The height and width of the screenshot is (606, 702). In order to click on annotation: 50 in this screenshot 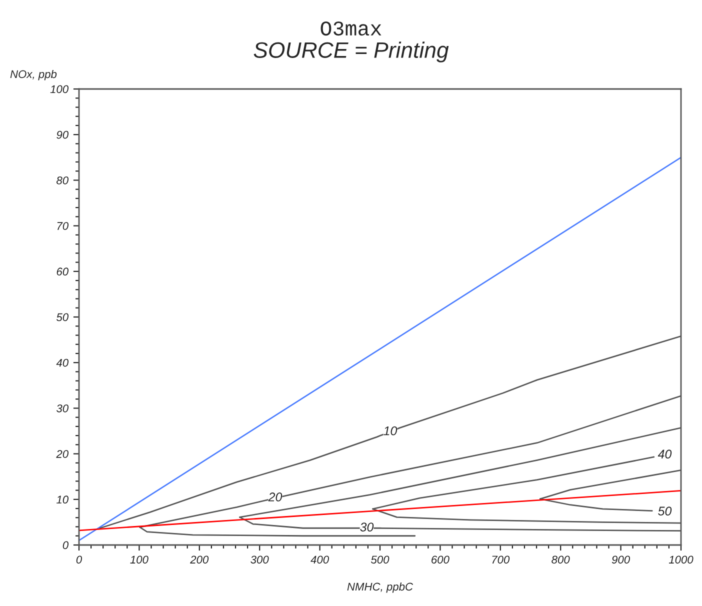, I will do `click(665, 511)`.